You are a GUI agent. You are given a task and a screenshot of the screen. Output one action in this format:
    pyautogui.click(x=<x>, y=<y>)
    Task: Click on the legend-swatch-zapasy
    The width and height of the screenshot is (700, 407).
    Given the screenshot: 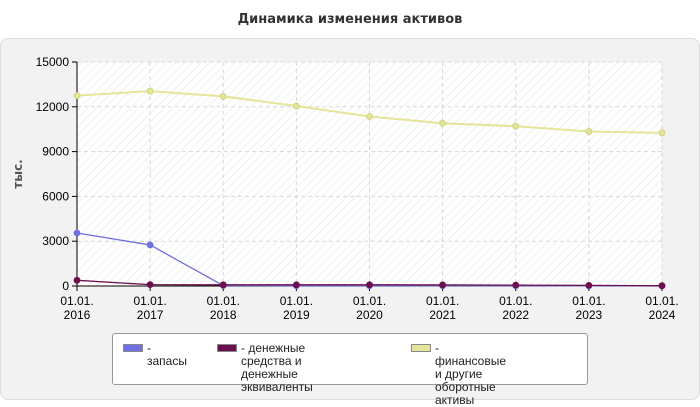 What is the action you would take?
    pyautogui.click(x=133, y=348)
    